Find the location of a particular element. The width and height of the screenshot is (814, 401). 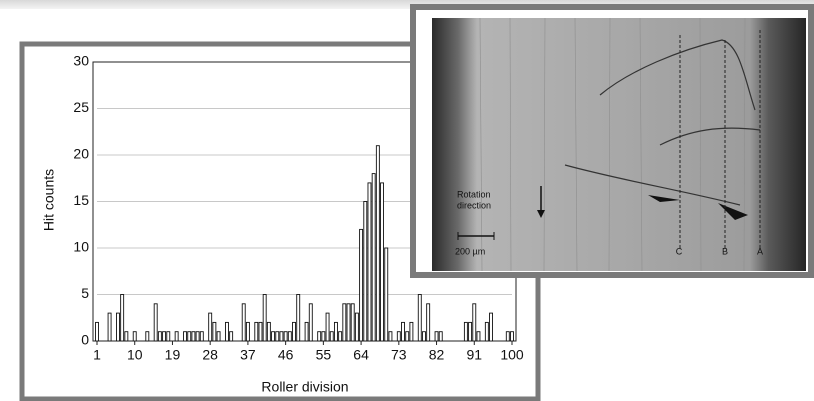

top-band is located at coordinates (407, 4).